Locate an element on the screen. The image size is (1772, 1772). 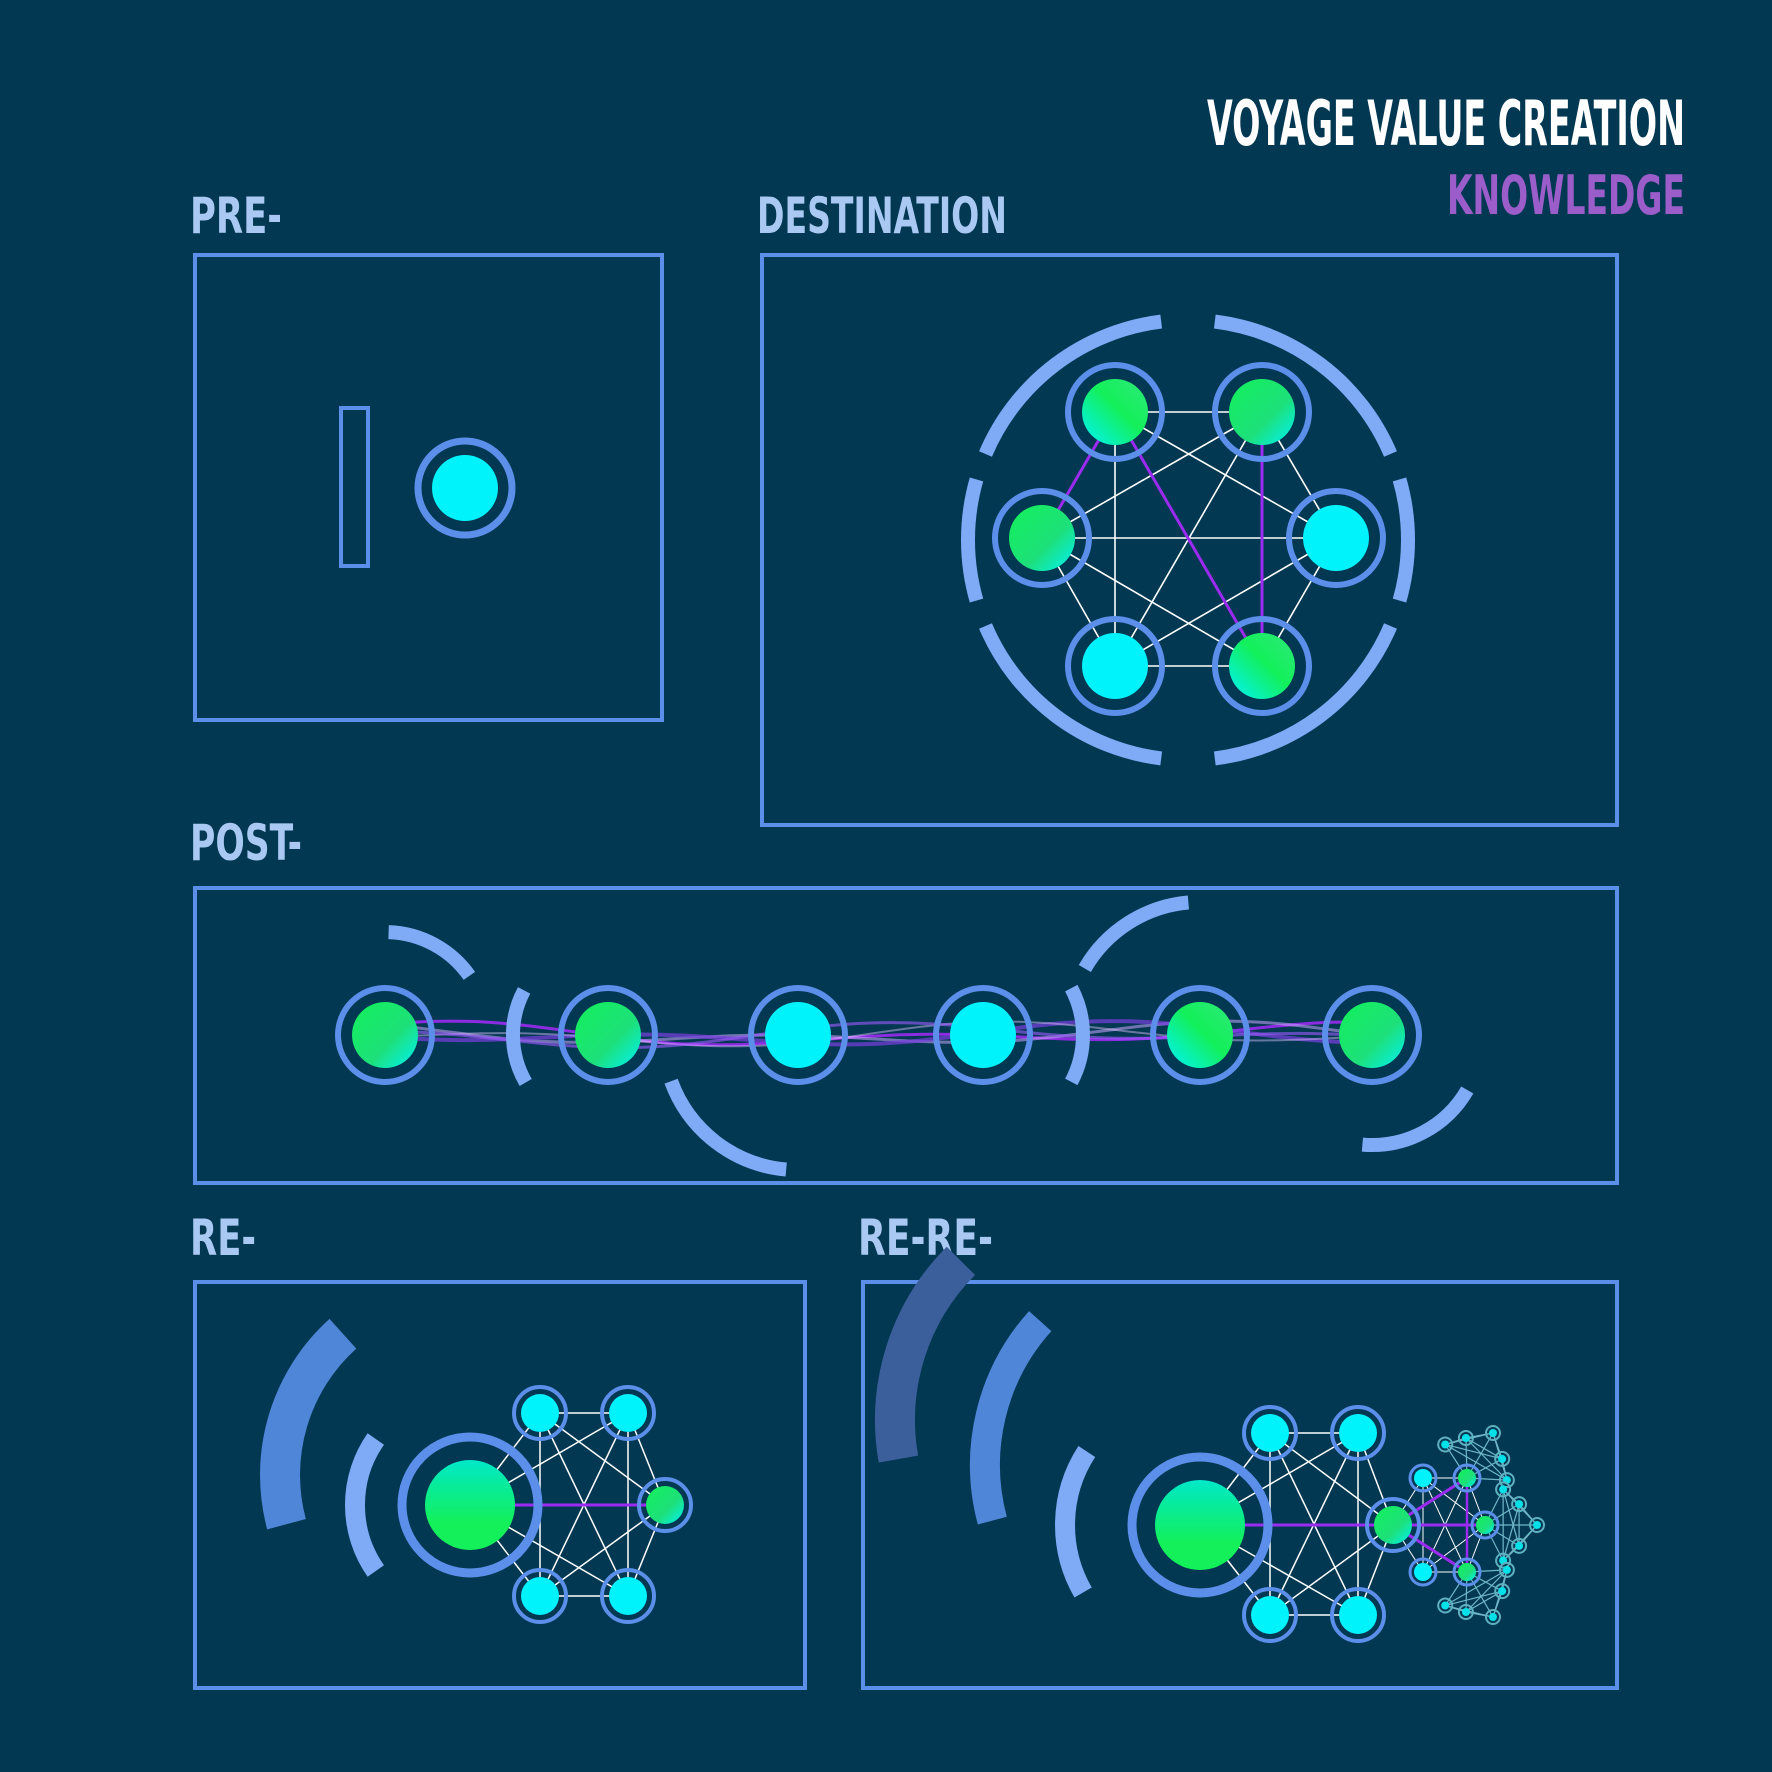
panel-label-destination: DESTINATION is located at coordinates (882, 216).